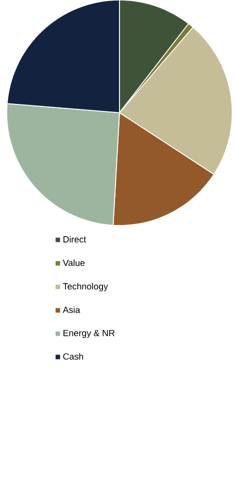 This screenshot has height=487, width=236. I want to click on legend-label: Energy & NR, so click(88, 334).